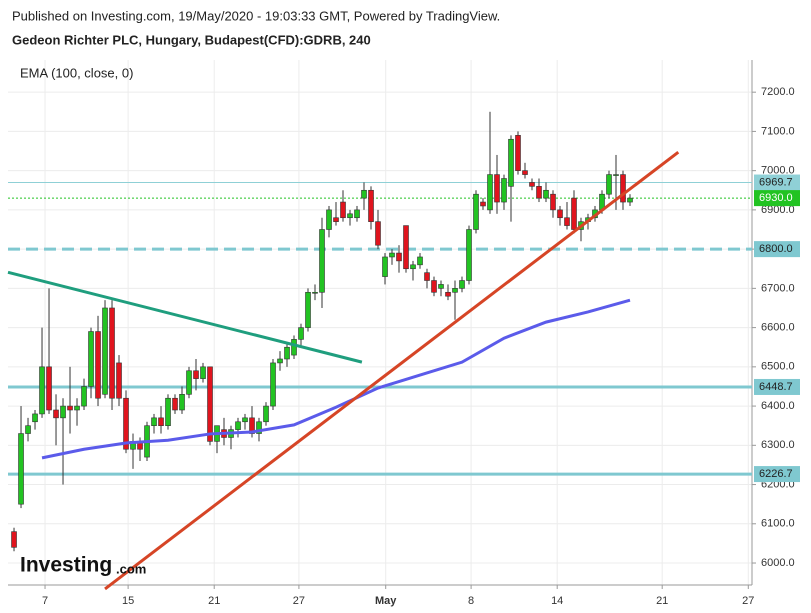  Describe the element at coordinates (776, 249) in the screenshot. I see `level-label: 6800.0` at that location.